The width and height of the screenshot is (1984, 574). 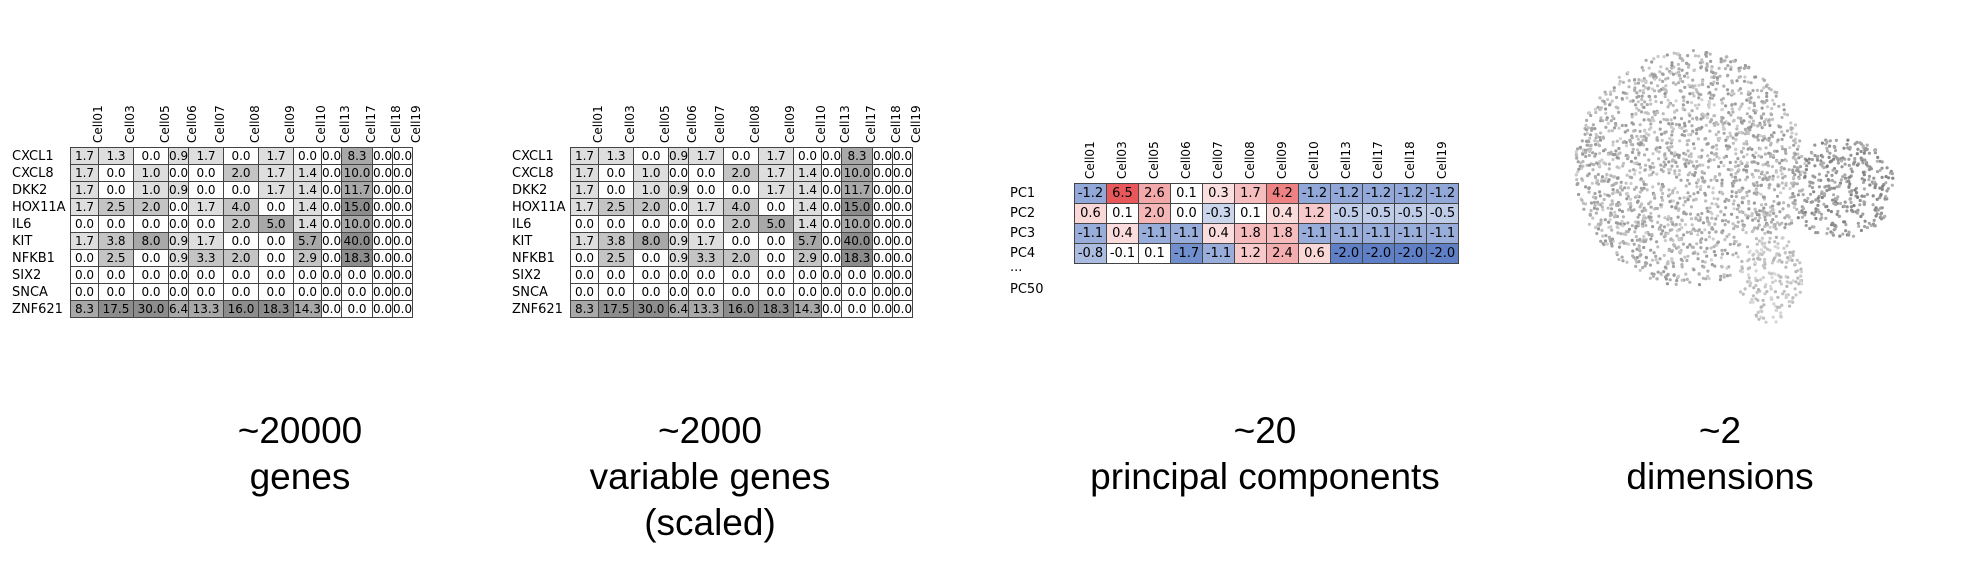 What do you see at coordinates (527, 275) in the screenshot?
I see `gene-label: SIX2` at bounding box center [527, 275].